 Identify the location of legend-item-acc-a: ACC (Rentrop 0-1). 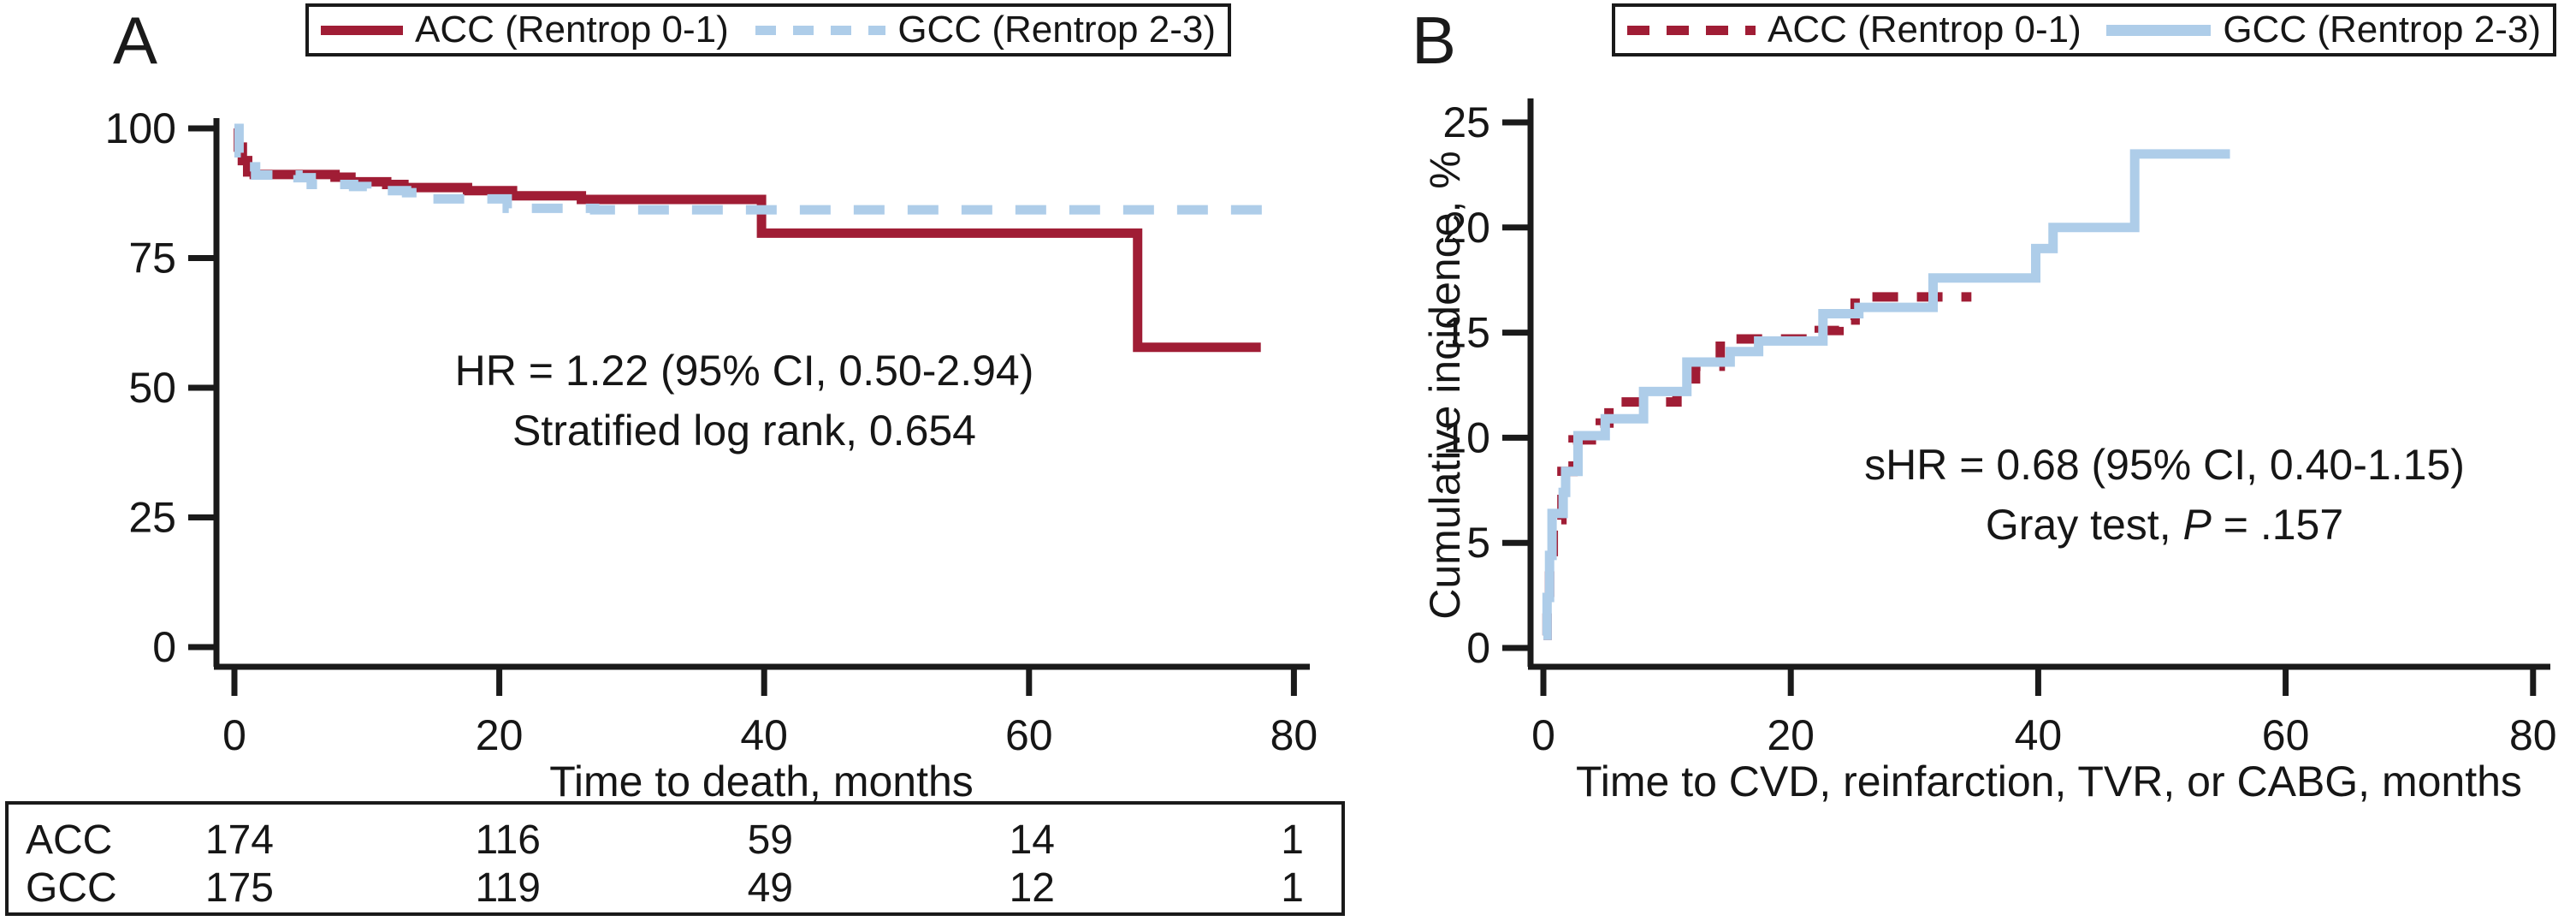
(525, 30).